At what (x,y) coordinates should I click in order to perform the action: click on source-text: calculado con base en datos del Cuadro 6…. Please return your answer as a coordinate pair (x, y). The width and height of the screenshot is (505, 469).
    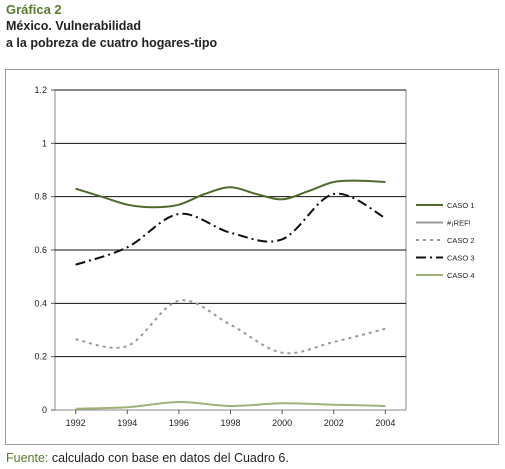
    Looking at the image, I should click on (168, 458).